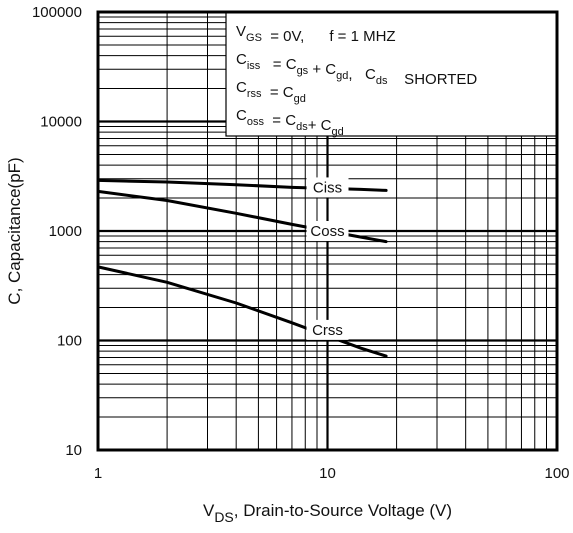  I want to click on y-tick-label: 10, so click(73, 450).